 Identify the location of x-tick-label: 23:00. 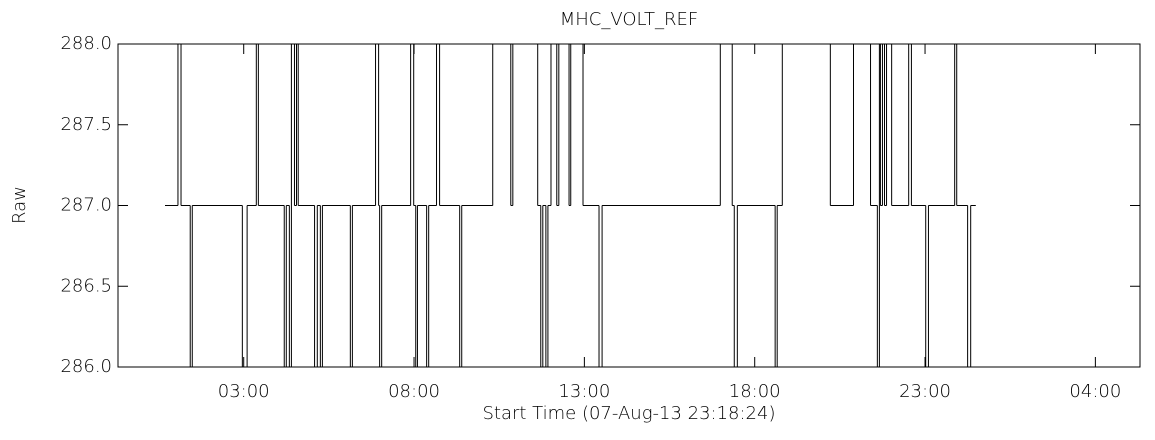
(925, 391).